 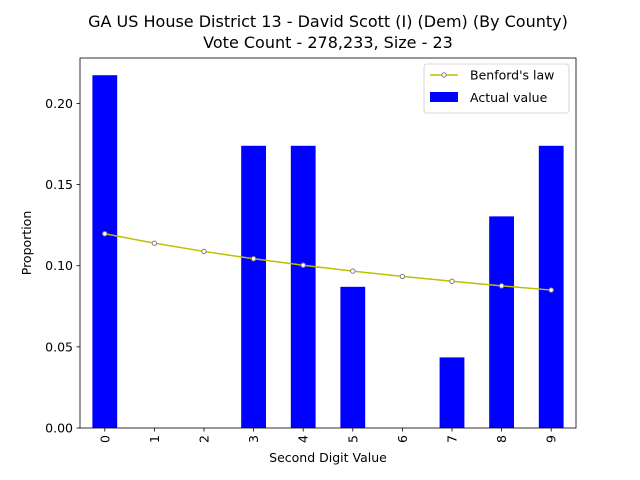 I want to click on y-tick-label: 0.05, so click(x=59, y=346).